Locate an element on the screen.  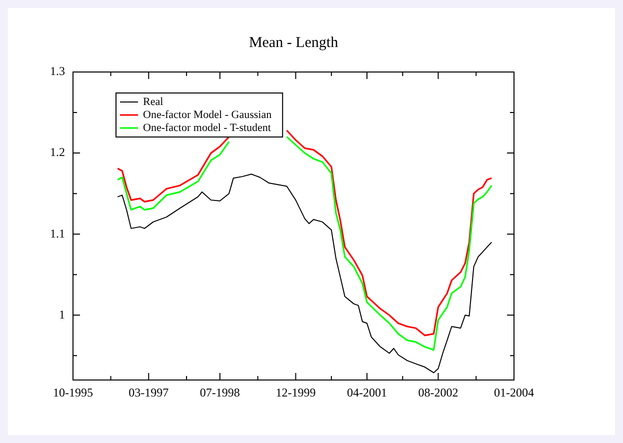
x-tick-label: 07-1998 is located at coordinates (220, 392).